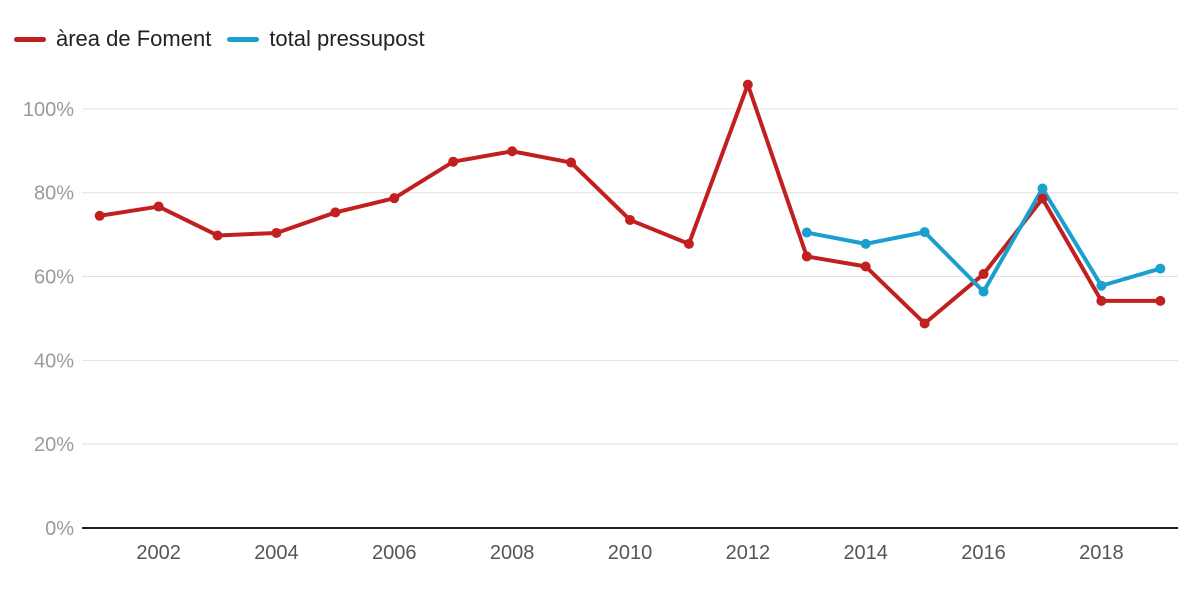 The width and height of the screenshot is (1200, 602). What do you see at coordinates (276, 553) in the screenshot?
I see `x-tick-label: 2004` at bounding box center [276, 553].